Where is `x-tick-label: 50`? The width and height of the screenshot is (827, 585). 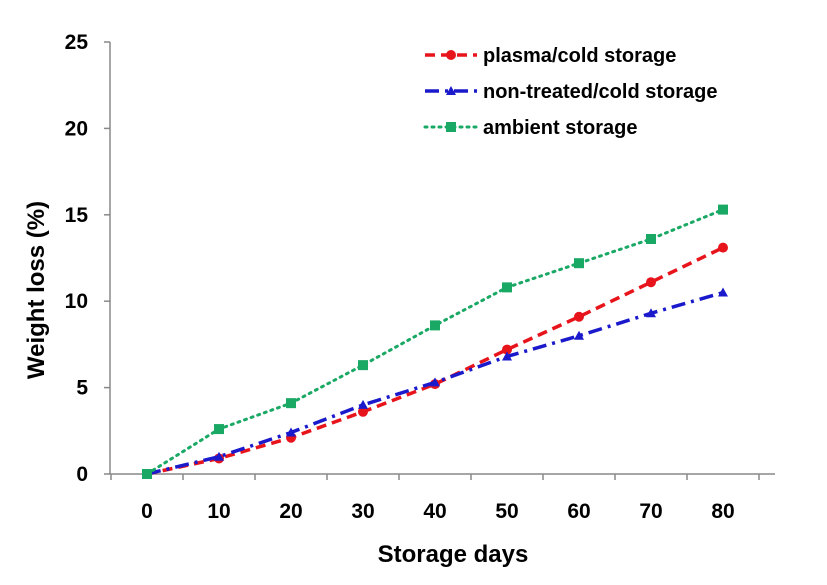 x-tick-label: 50 is located at coordinates (506, 511).